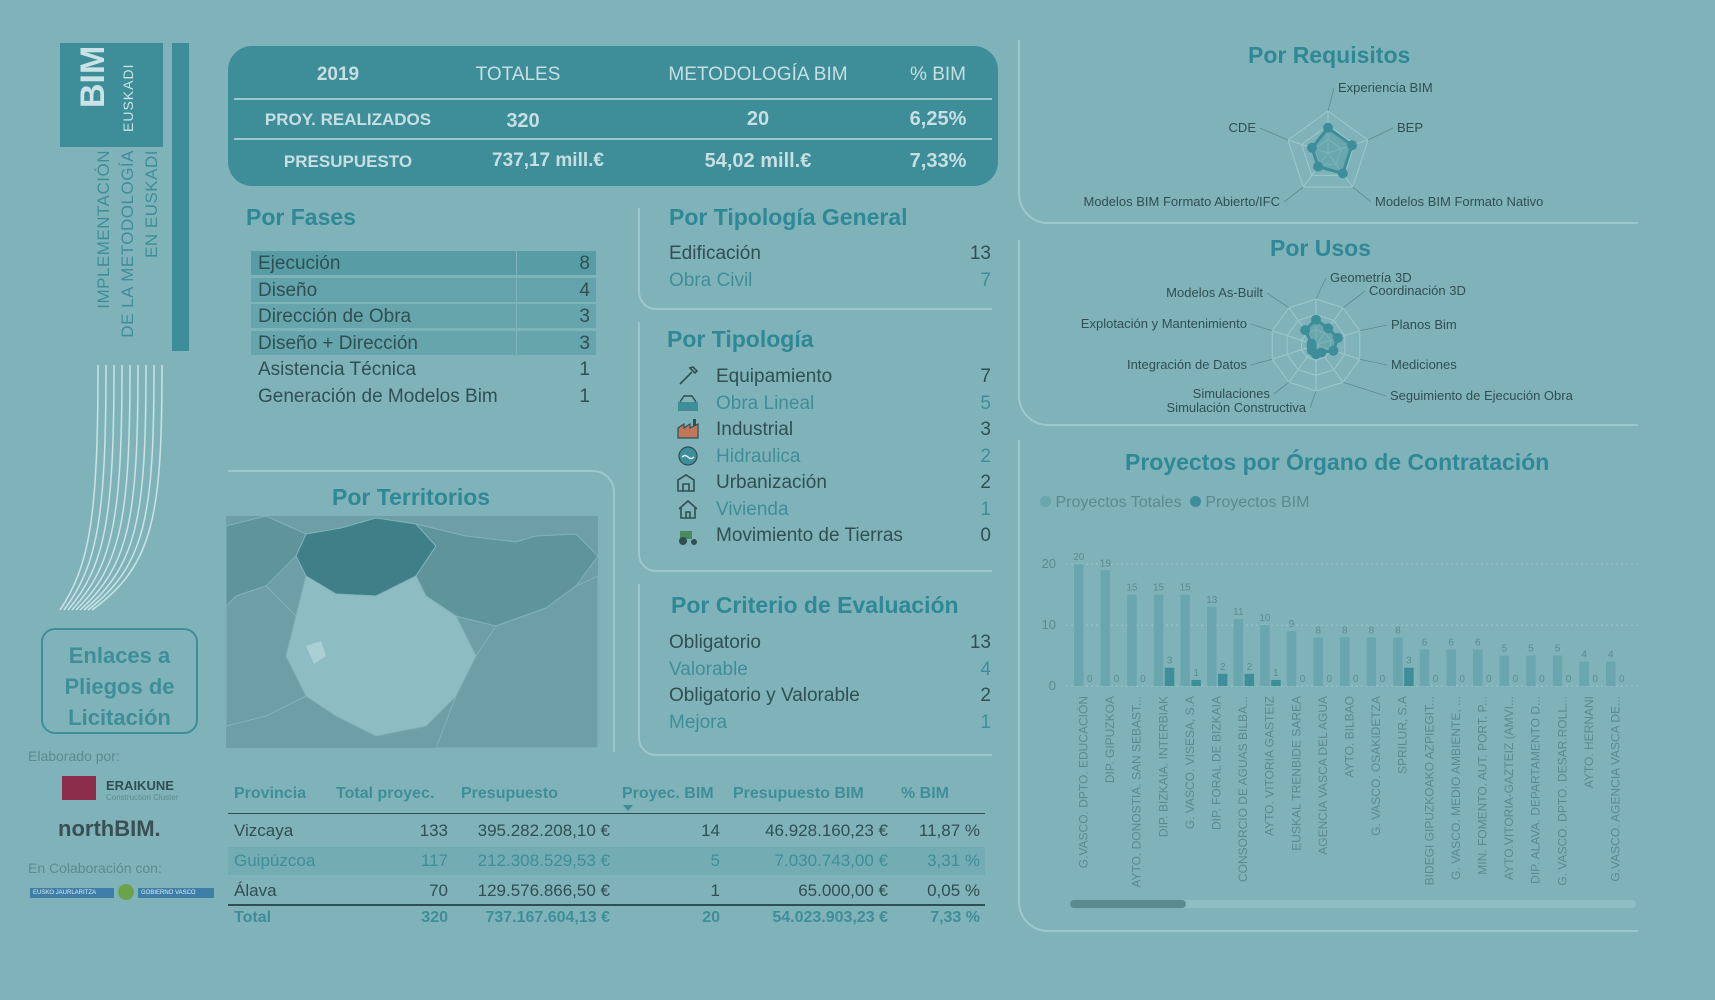  Describe the element at coordinates (424, 398) in the screenshot. I see `fase-row: Generación de Modelos Bim 1` at that location.